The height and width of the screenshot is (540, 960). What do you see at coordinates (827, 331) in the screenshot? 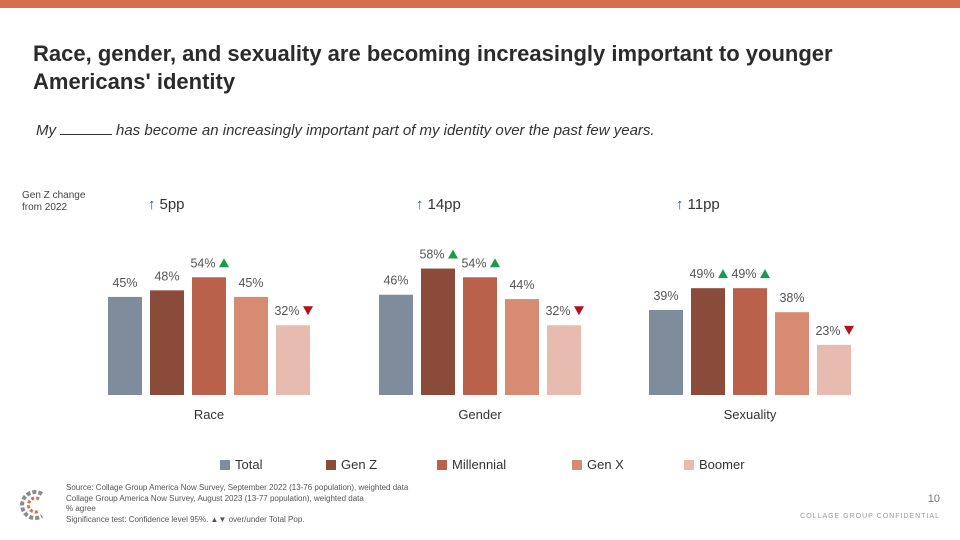
I see `data-label: 23%` at bounding box center [827, 331].